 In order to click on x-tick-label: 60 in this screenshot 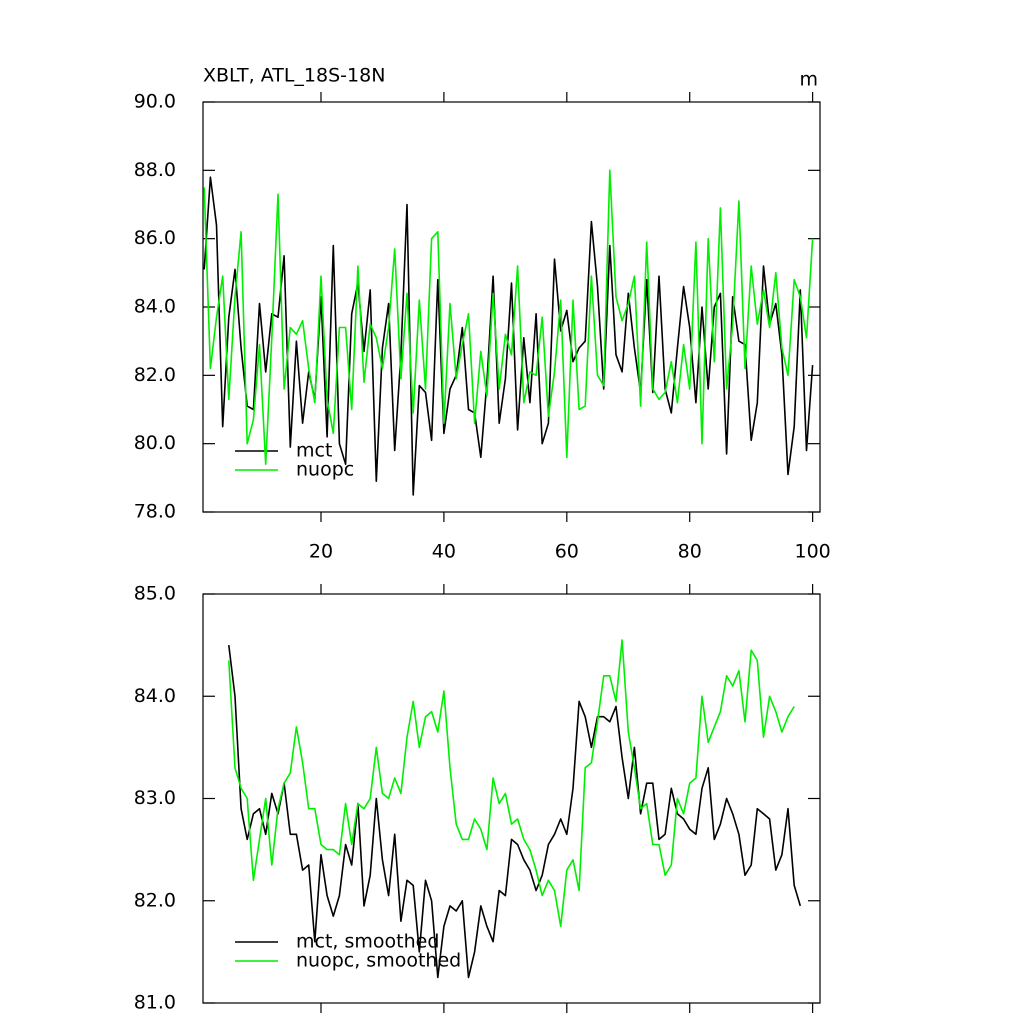, I will do `click(567, 552)`.